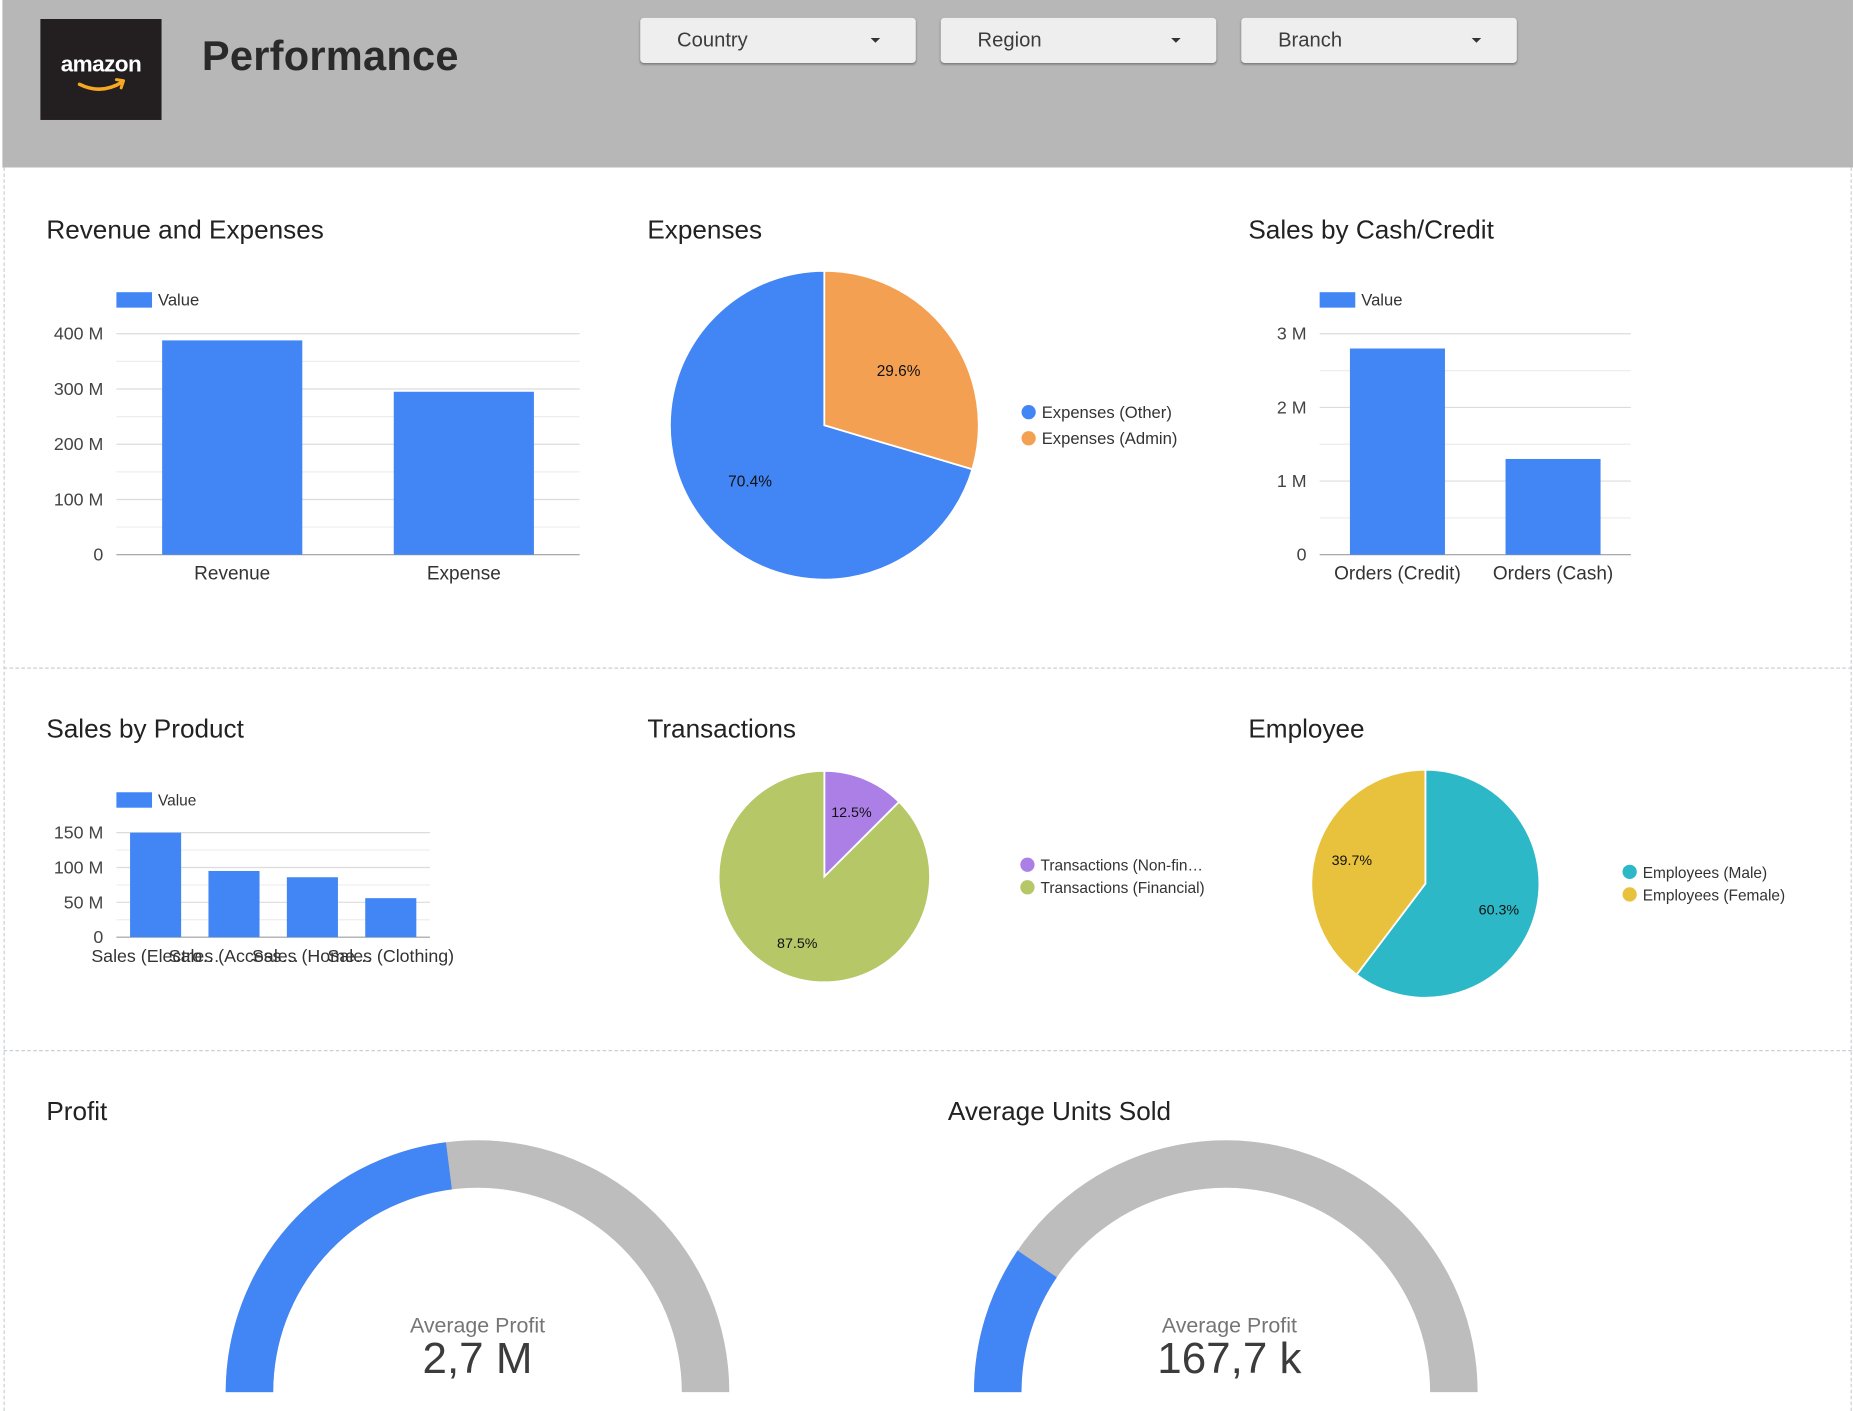 The height and width of the screenshot is (1411, 1853). Describe the element at coordinates (1306, 728) in the screenshot. I see `employee-title: Employee` at that location.